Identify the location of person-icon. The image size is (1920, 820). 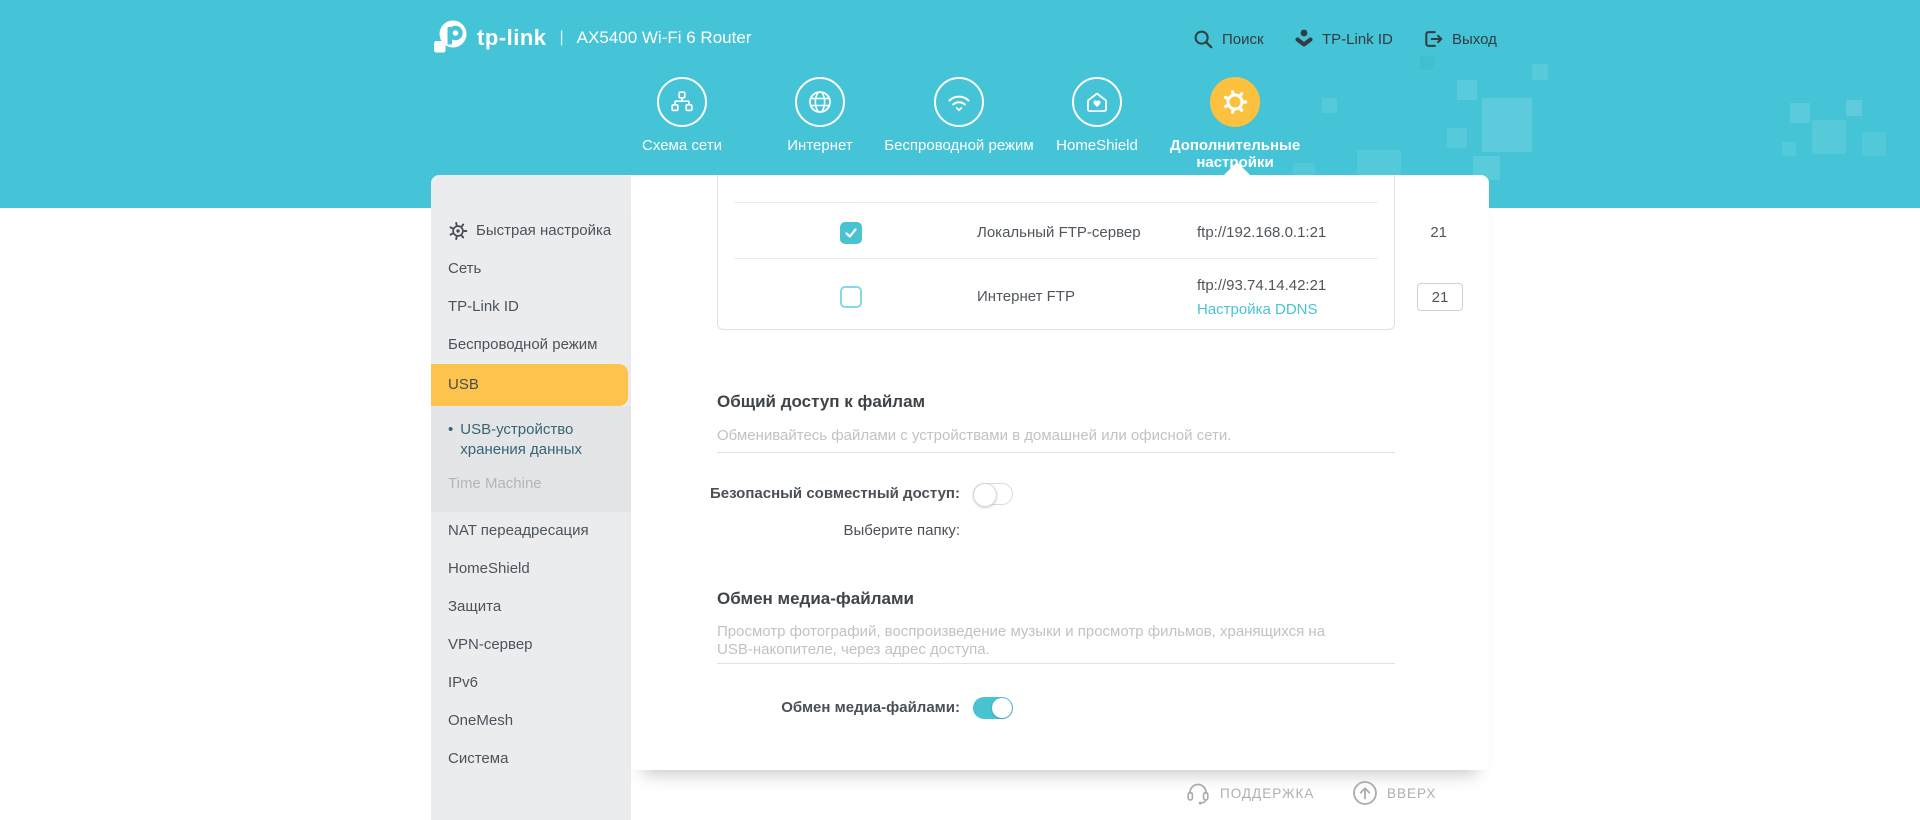
(1304, 38).